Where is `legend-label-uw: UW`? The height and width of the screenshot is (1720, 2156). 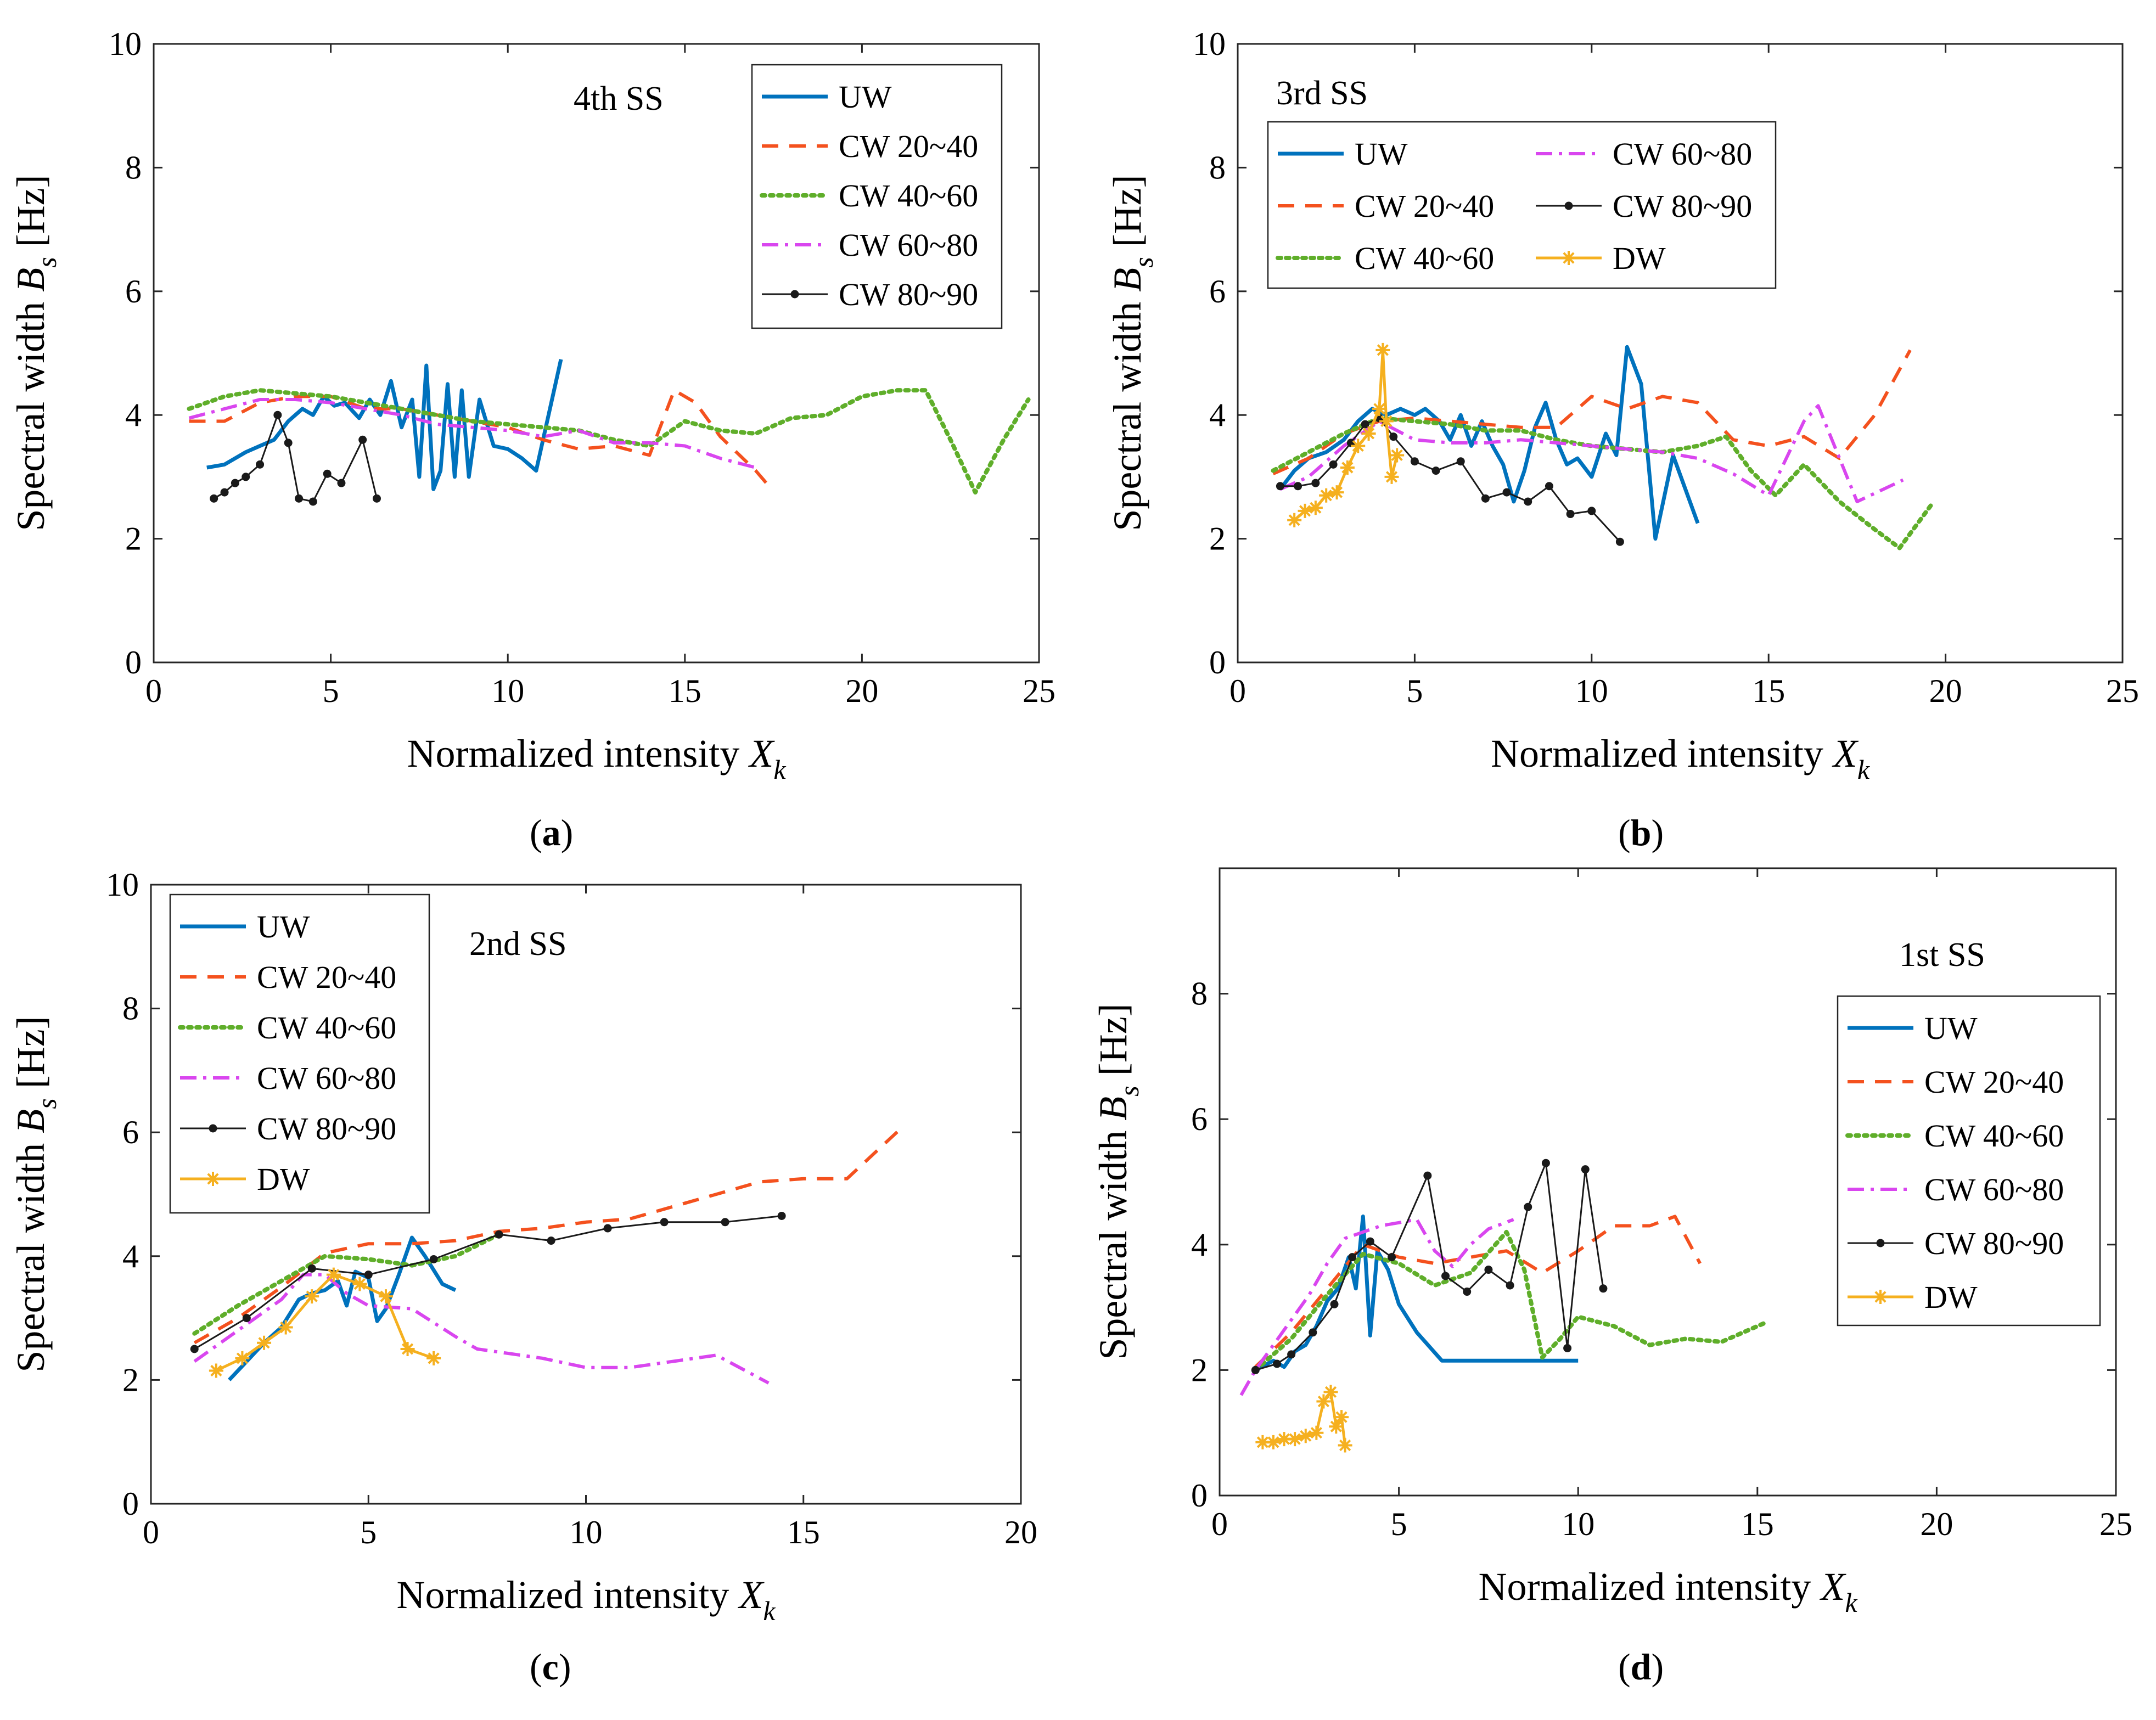
legend-label-uw: UW is located at coordinates (865, 97).